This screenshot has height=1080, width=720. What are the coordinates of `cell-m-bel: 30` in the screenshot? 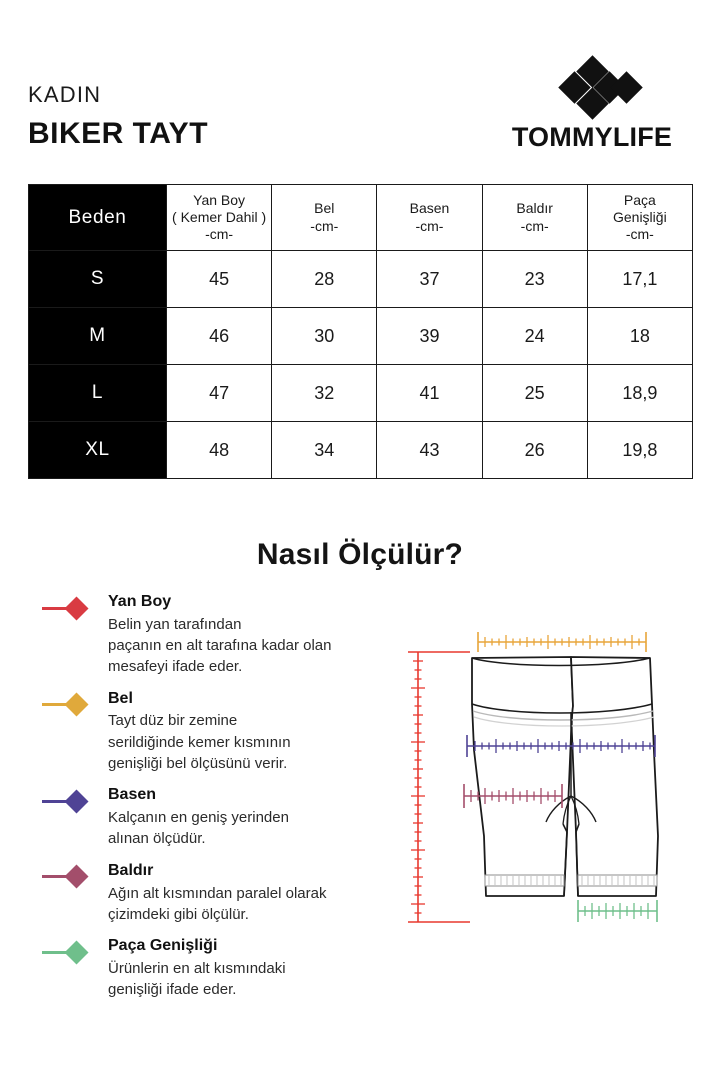 It's located at (324, 336).